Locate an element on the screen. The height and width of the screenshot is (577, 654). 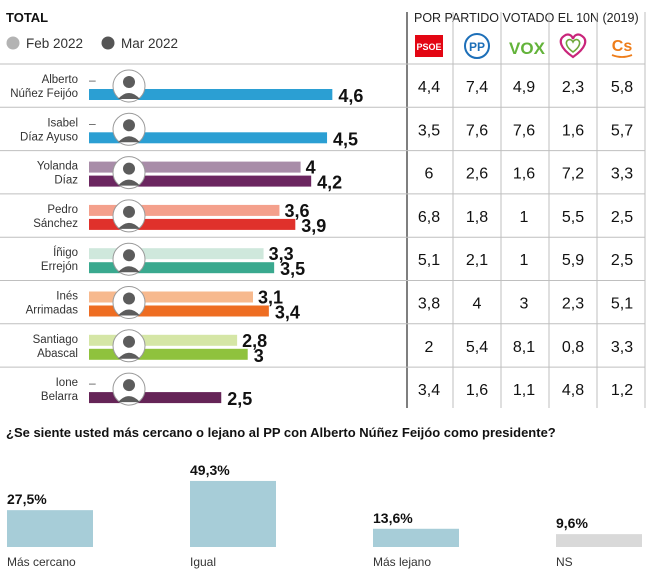
party-score-cell: 3,8 is located at coordinates (429, 304).